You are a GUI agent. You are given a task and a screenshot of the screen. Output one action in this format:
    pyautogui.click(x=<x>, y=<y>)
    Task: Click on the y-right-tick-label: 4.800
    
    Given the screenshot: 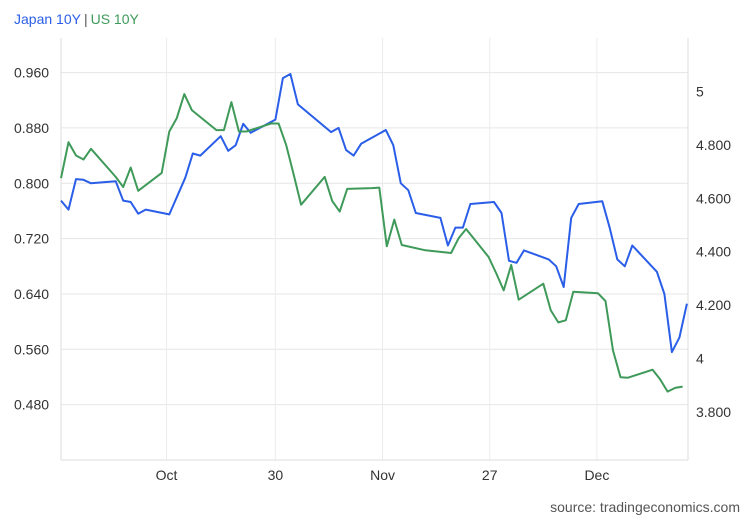 What is the action you would take?
    pyautogui.click(x=713, y=145)
    